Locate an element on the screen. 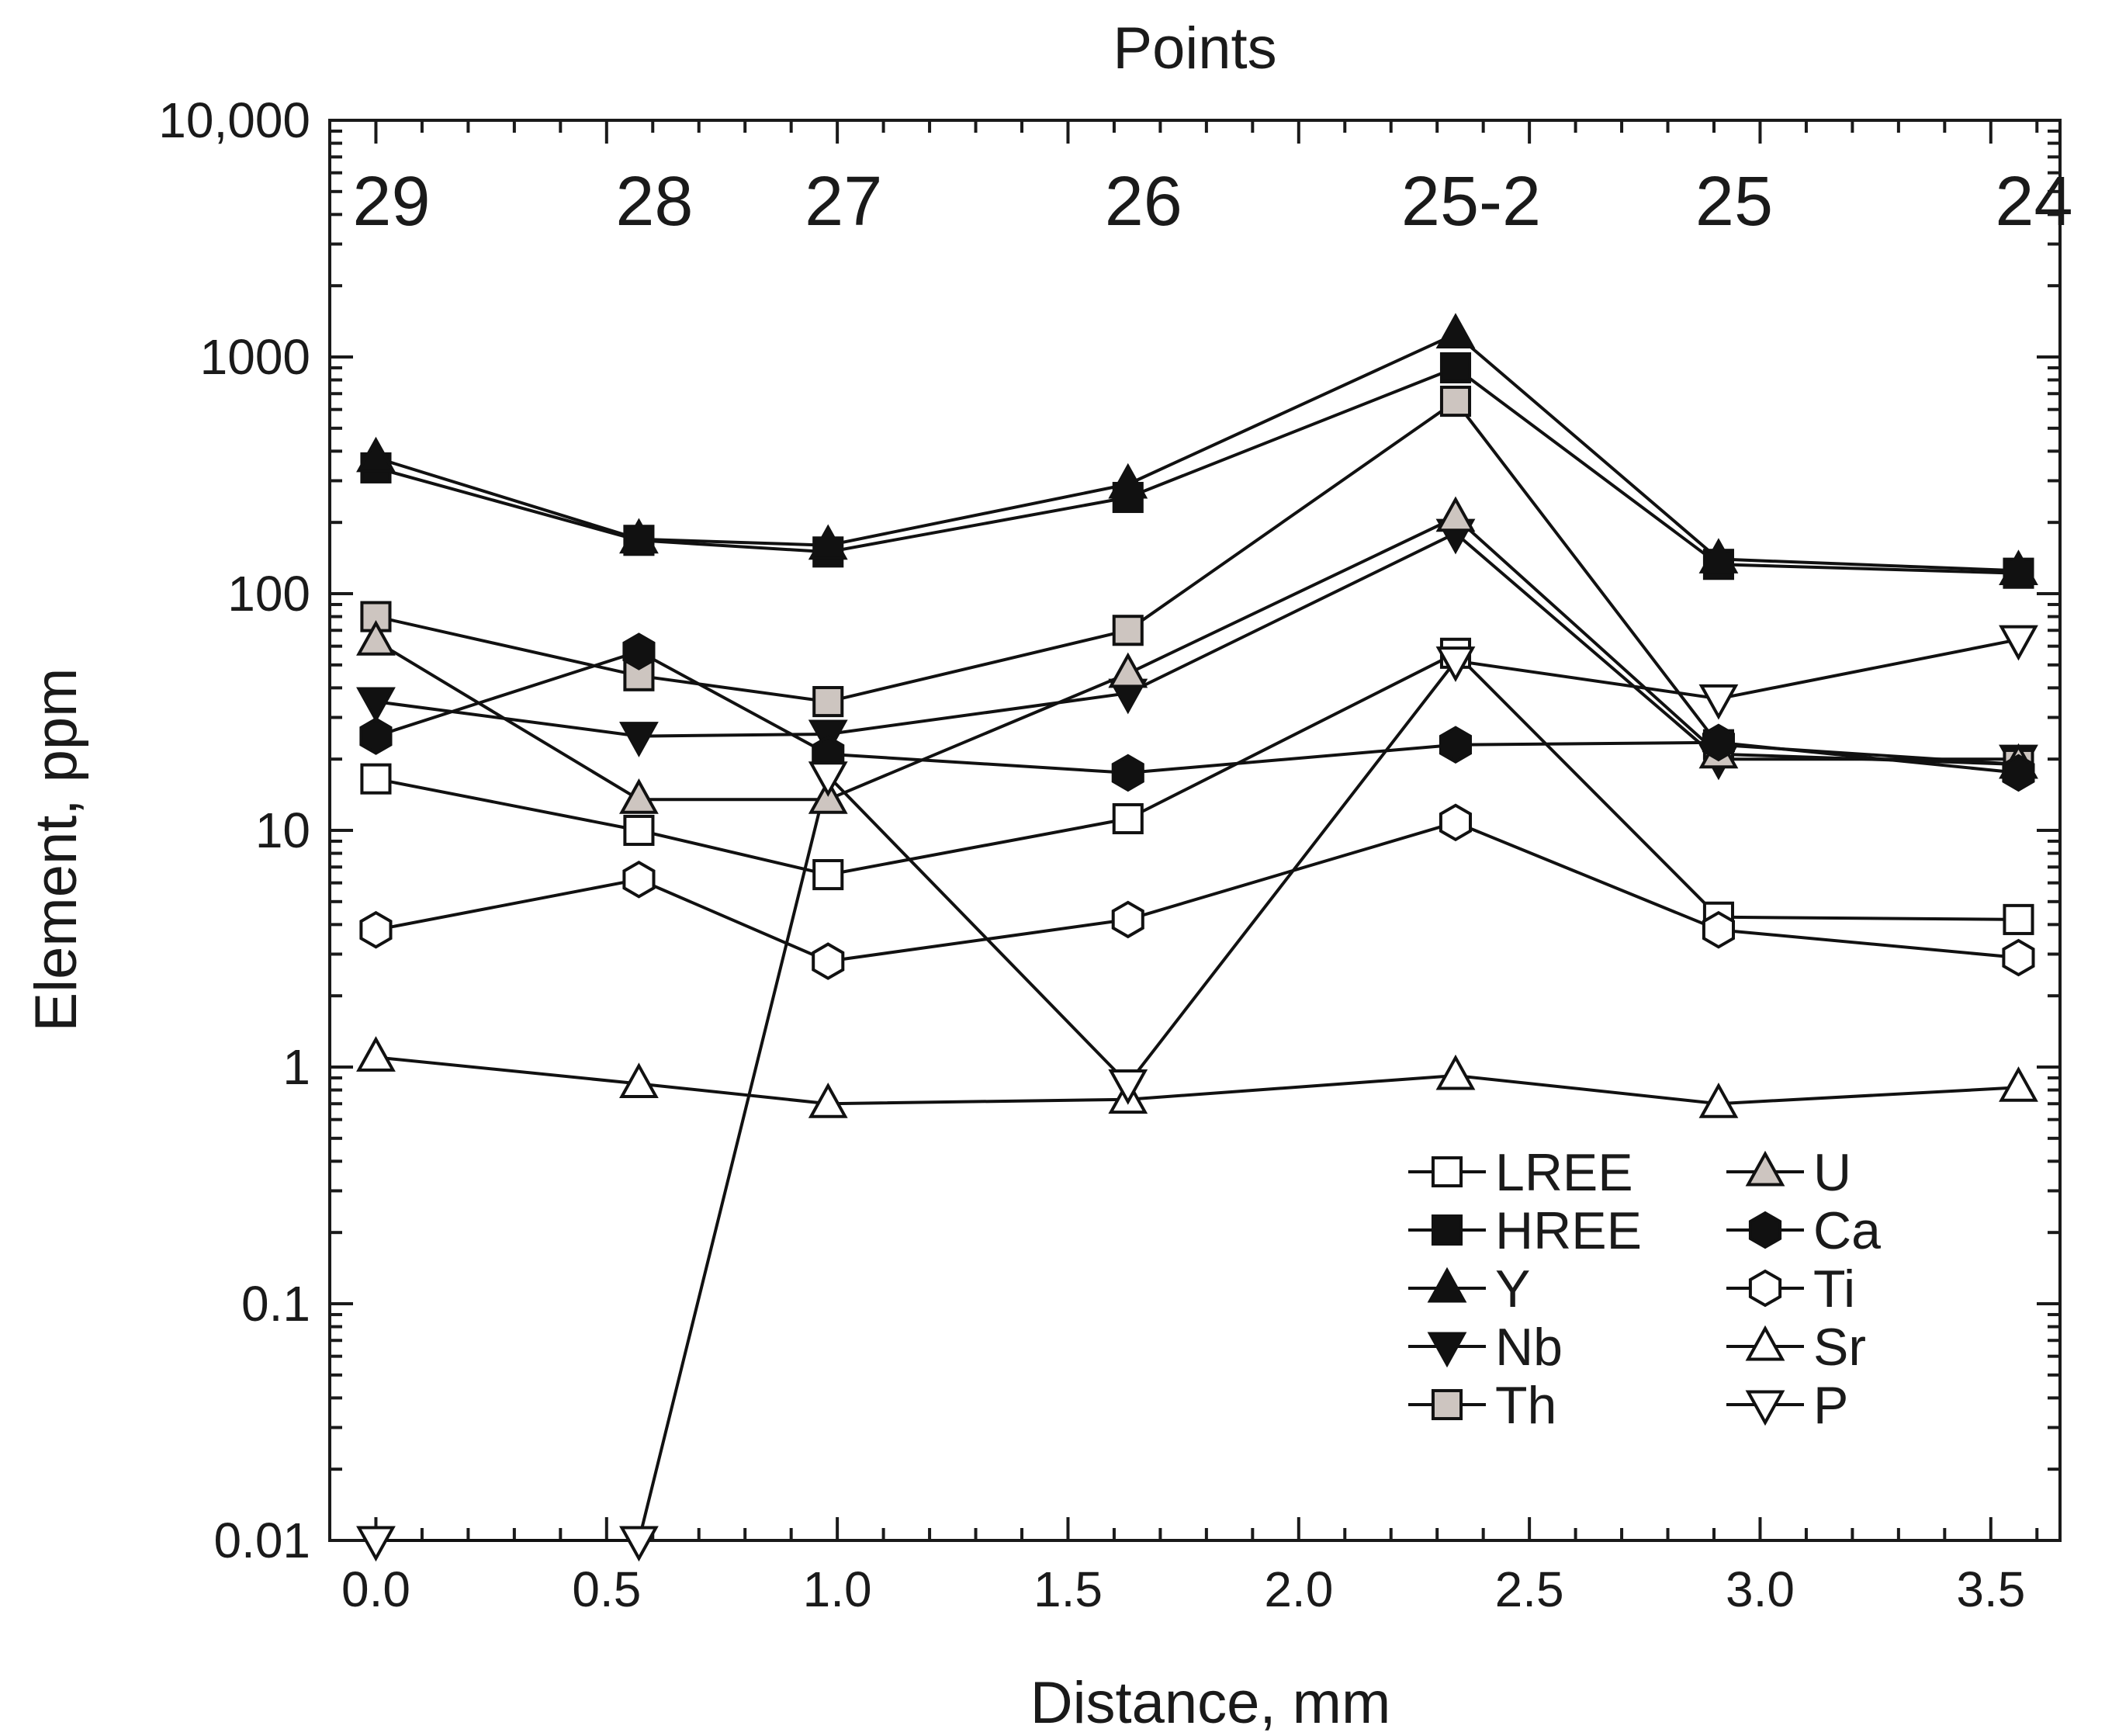 Image resolution: width=2112 pixels, height=1736 pixels. legend-label-u: U is located at coordinates (1832, 1172).